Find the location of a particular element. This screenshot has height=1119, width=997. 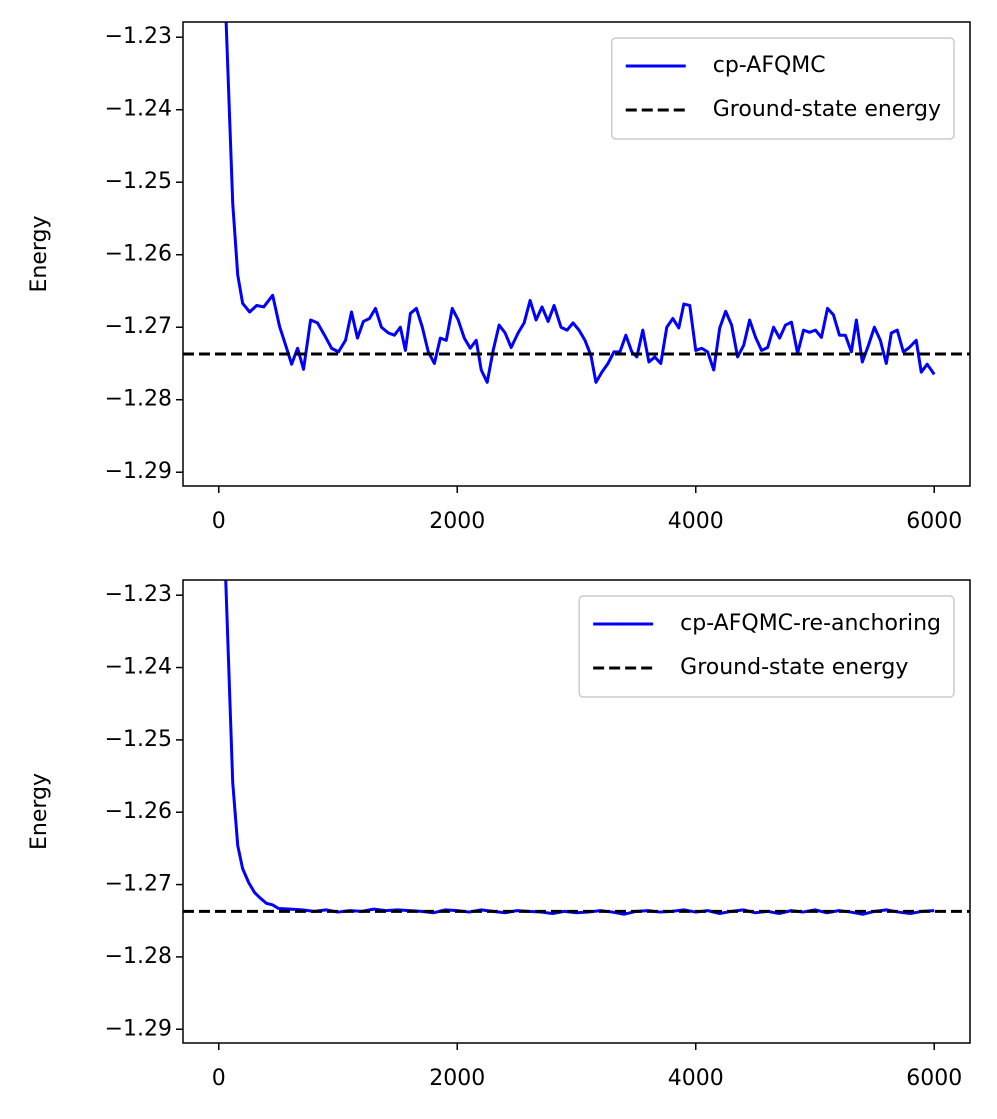

legend: cp-AFQMC Ground-state energy is located at coordinates (783, 88).